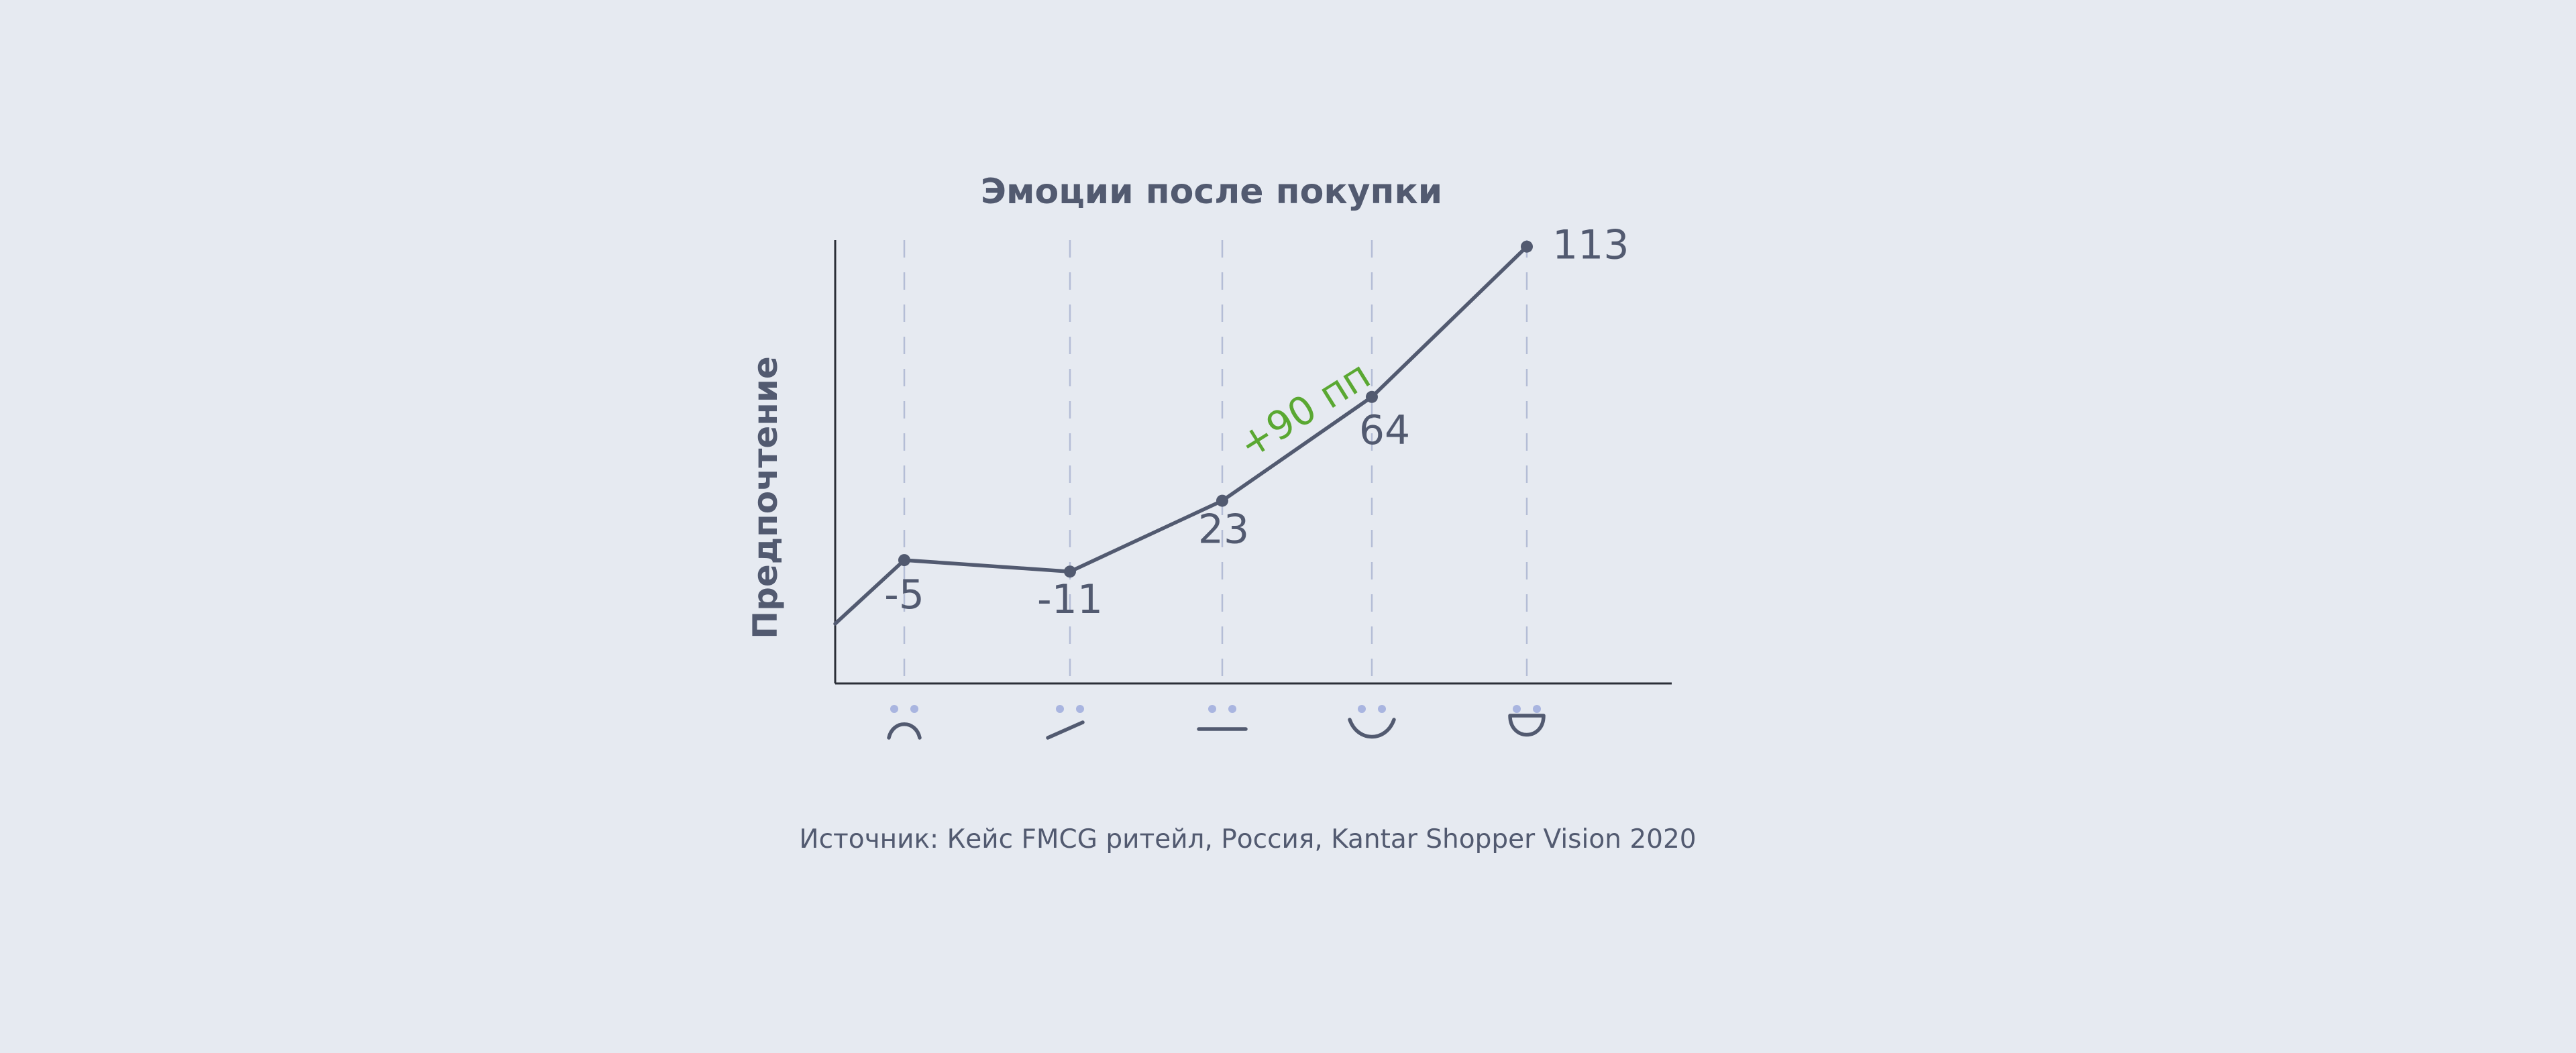 This screenshot has width=2576, height=1053. I want to click on series-line-group, so click(1181, 435).